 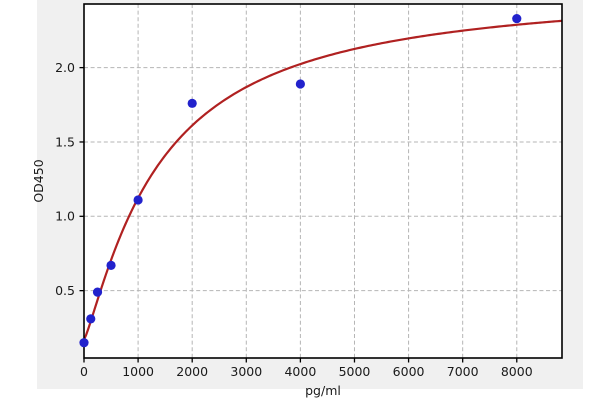 I want to click on x-tick-label: 4000, so click(x=300, y=371).